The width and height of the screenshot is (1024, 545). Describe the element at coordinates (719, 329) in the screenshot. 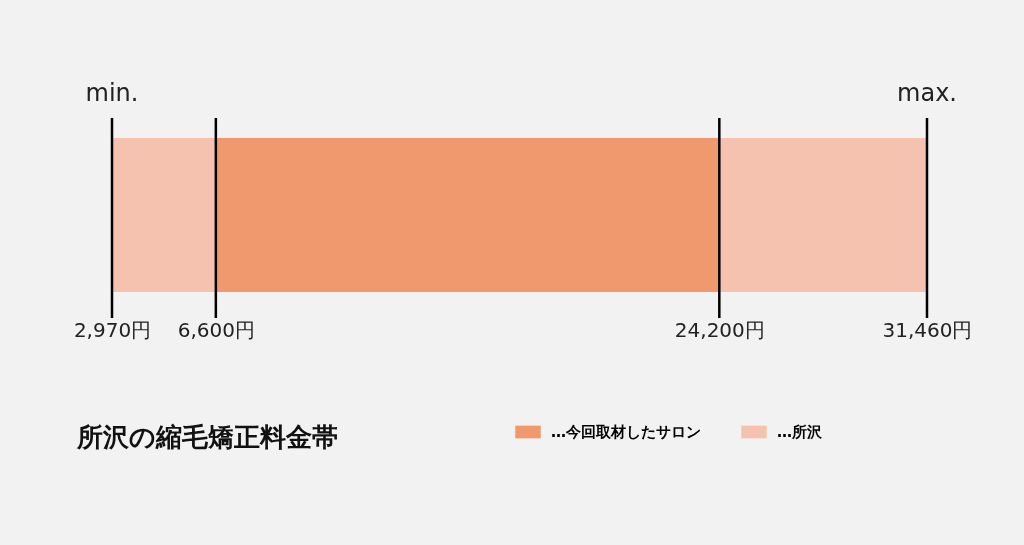

I see `x-tick-label: 24,200円` at that location.